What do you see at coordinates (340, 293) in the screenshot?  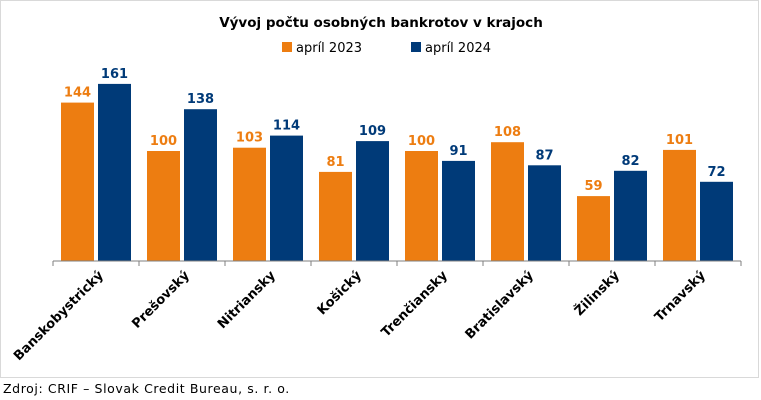 I see `x-tick-label-4: Košický` at bounding box center [340, 293].